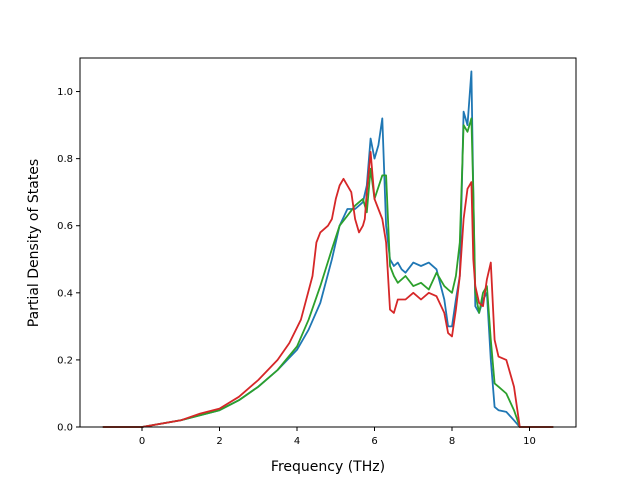 The width and height of the screenshot is (640, 480). Describe the element at coordinates (34, 243) in the screenshot. I see `y-axis-label: Partial Density of States` at that location.